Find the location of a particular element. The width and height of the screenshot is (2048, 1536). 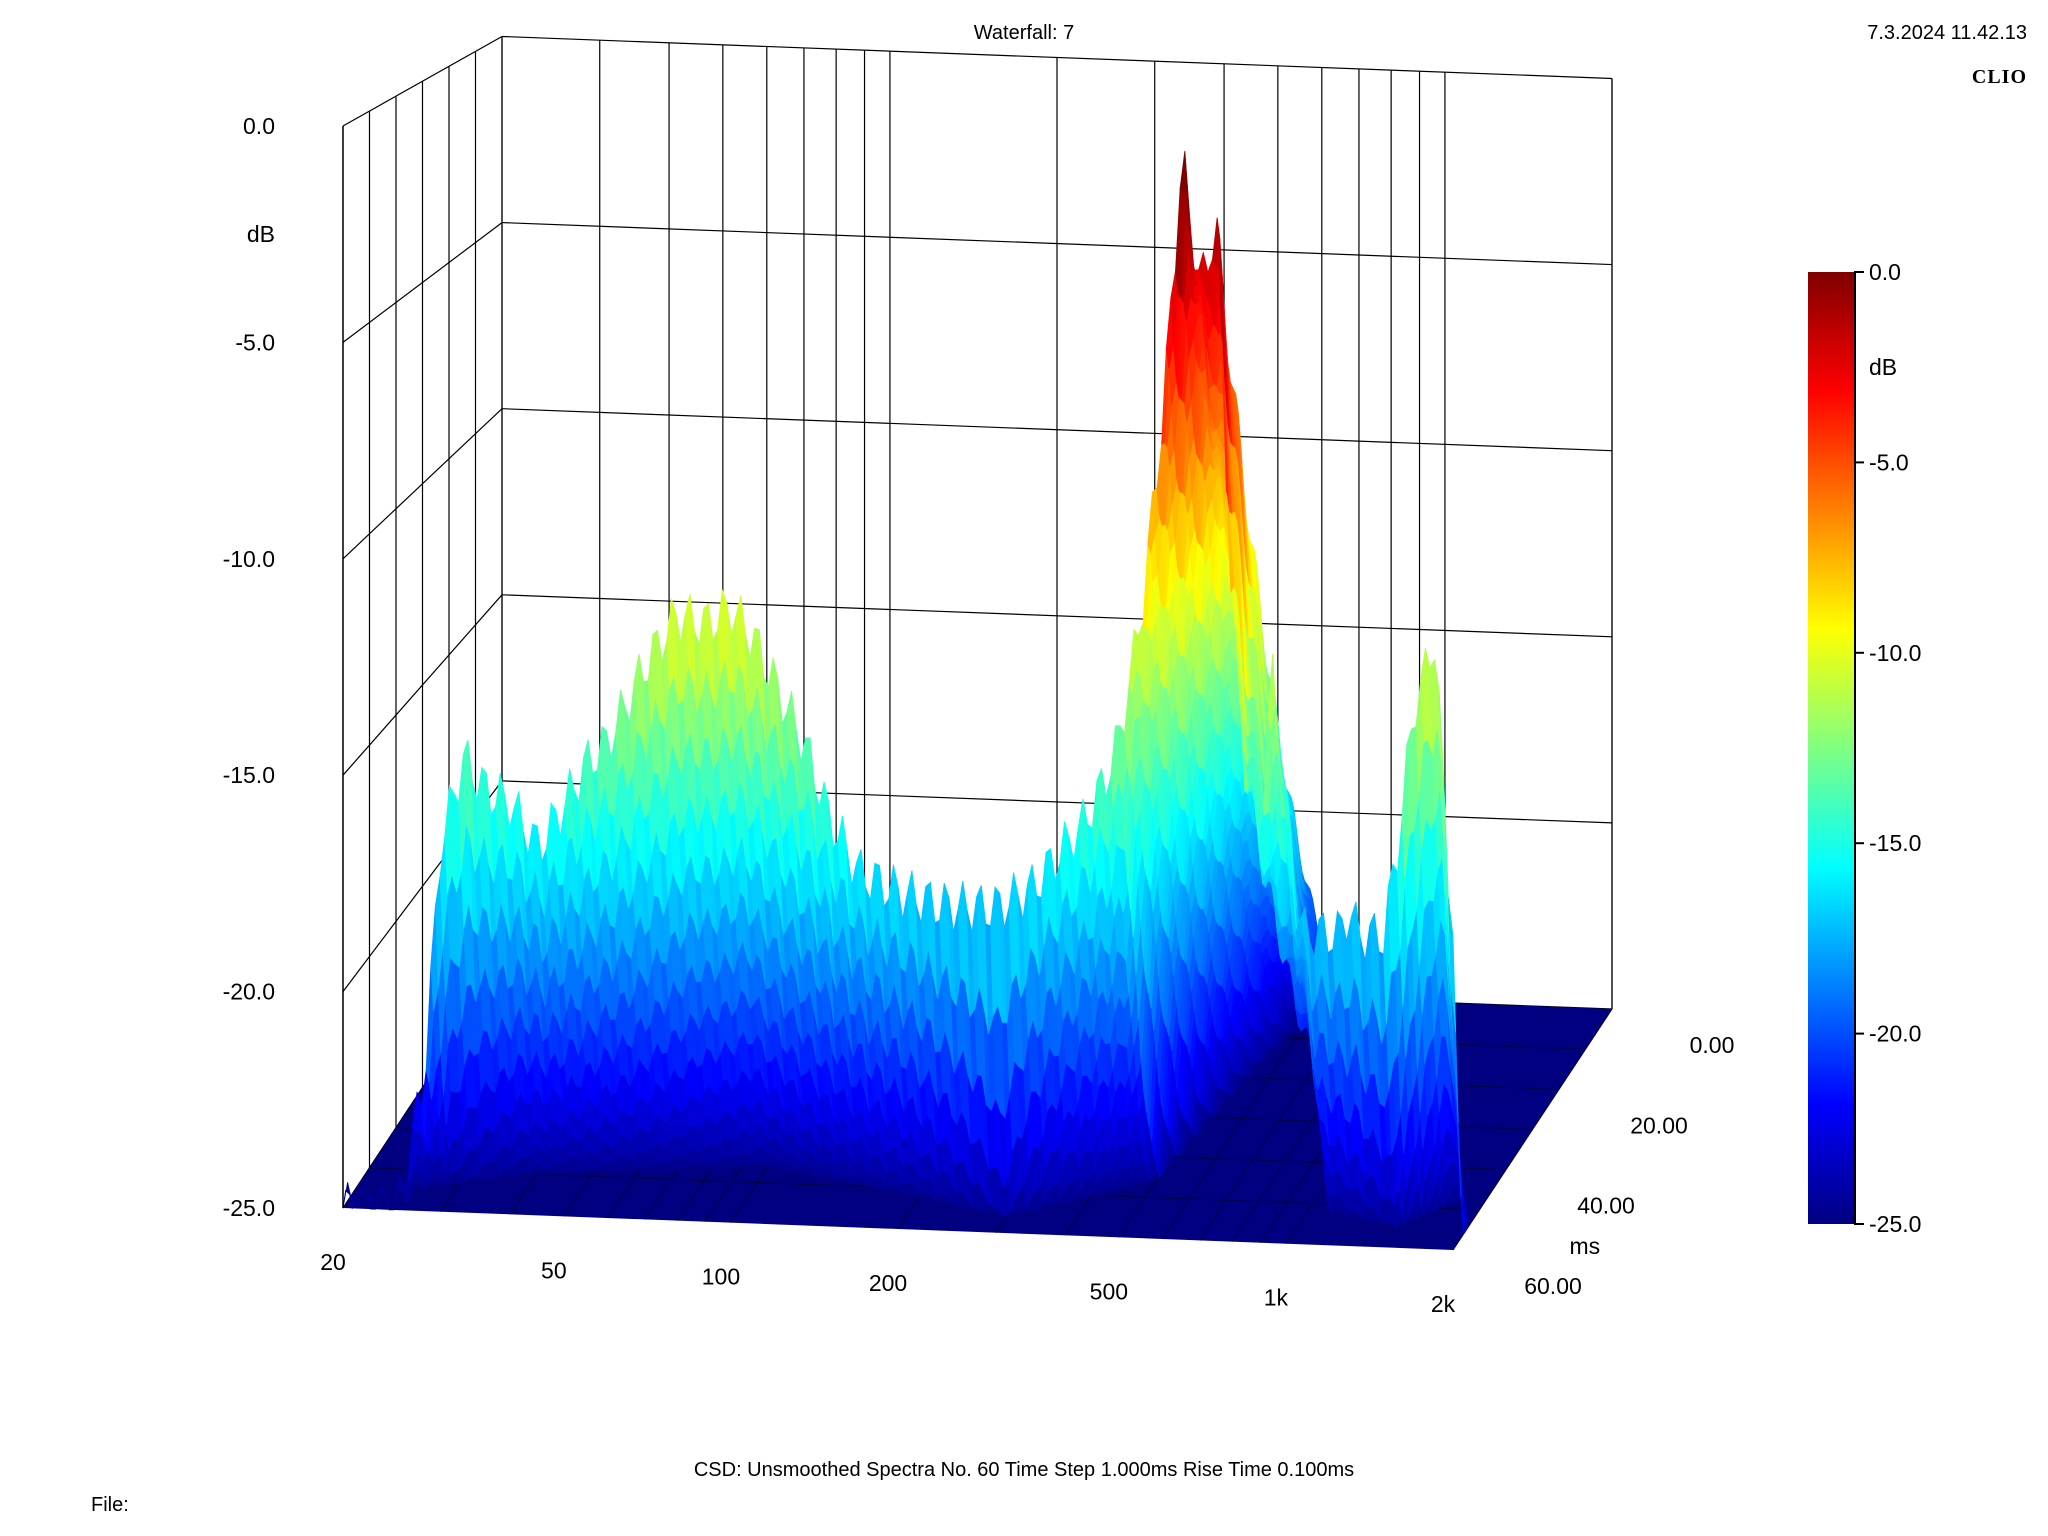

x-tick-label: 20 is located at coordinates (333, 1262).